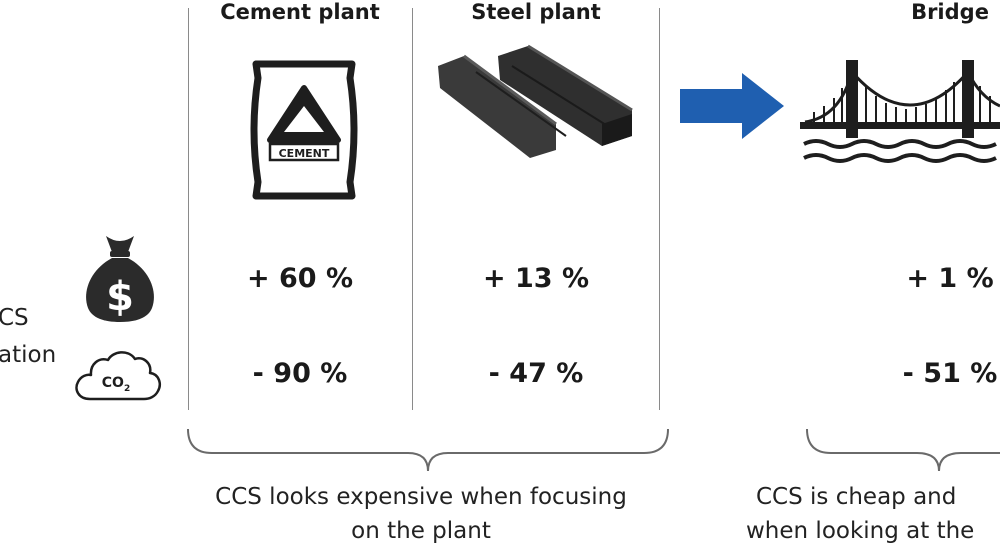 The image size is (1000, 550). Describe the element at coordinates (950, 278) in the screenshot. I see `bridge-cost-value: + 1 %` at that location.